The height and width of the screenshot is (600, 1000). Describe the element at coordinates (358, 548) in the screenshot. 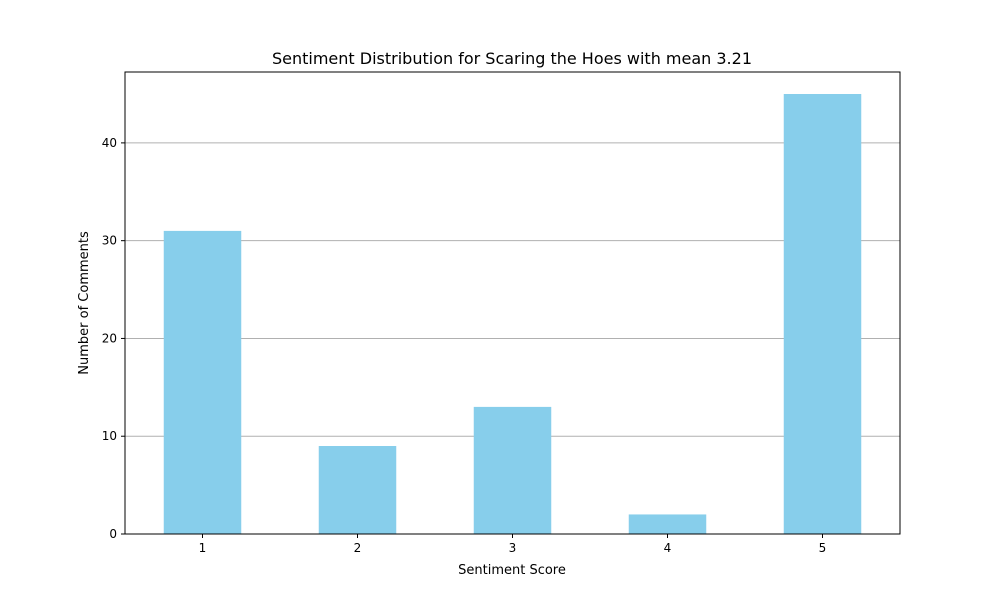

I see `x-tick-label: 2` at that location.